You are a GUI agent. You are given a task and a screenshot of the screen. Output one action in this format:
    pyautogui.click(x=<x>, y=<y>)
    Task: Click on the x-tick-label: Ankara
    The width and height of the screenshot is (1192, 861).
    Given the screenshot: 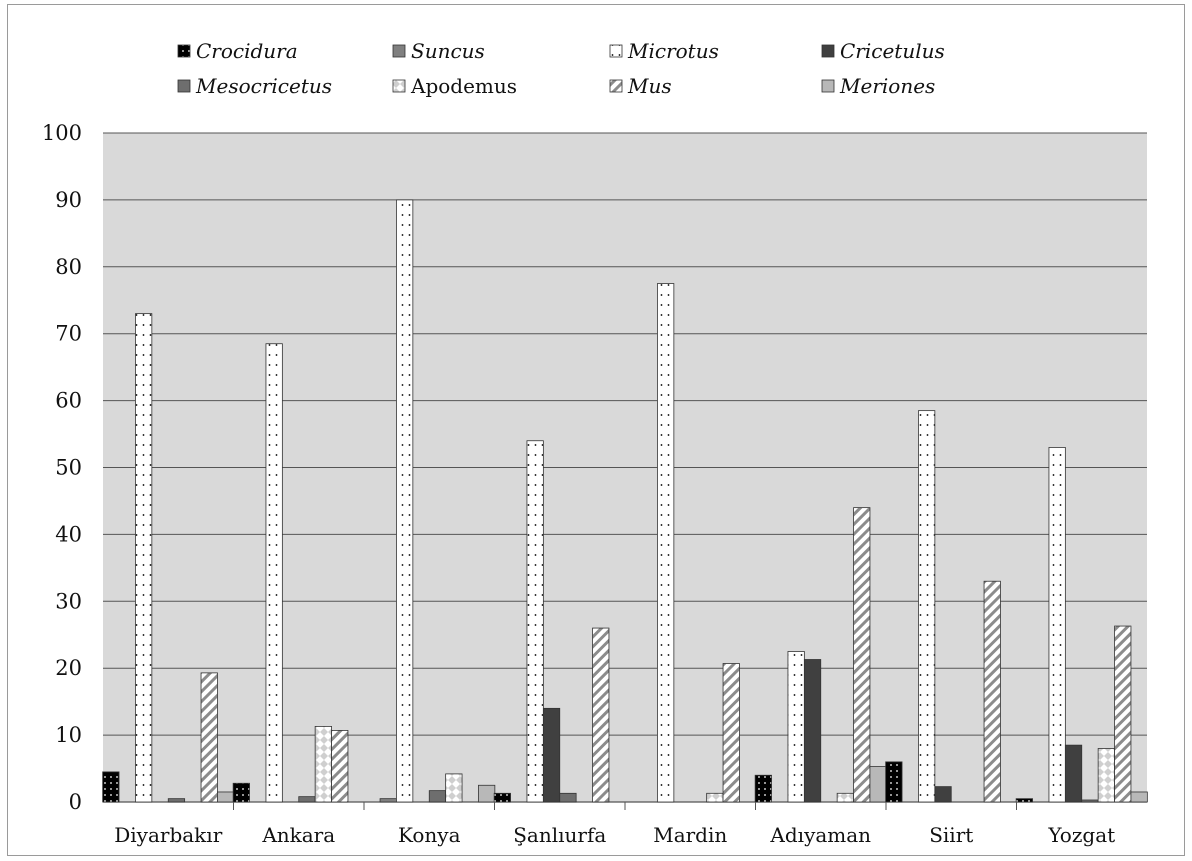 What is the action you would take?
    pyautogui.click(x=298, y=835)
    